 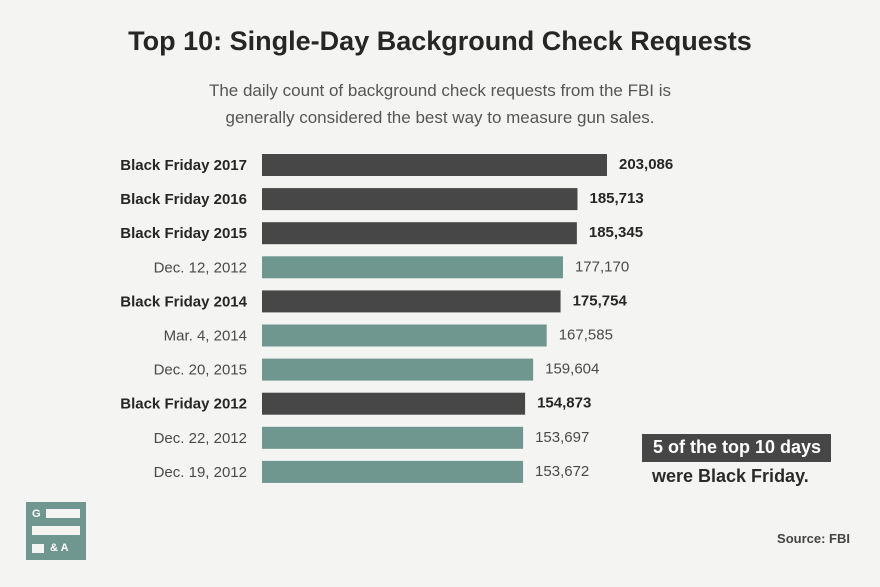 I want to click on value-label: 153,697, so click(x=562, y=437).